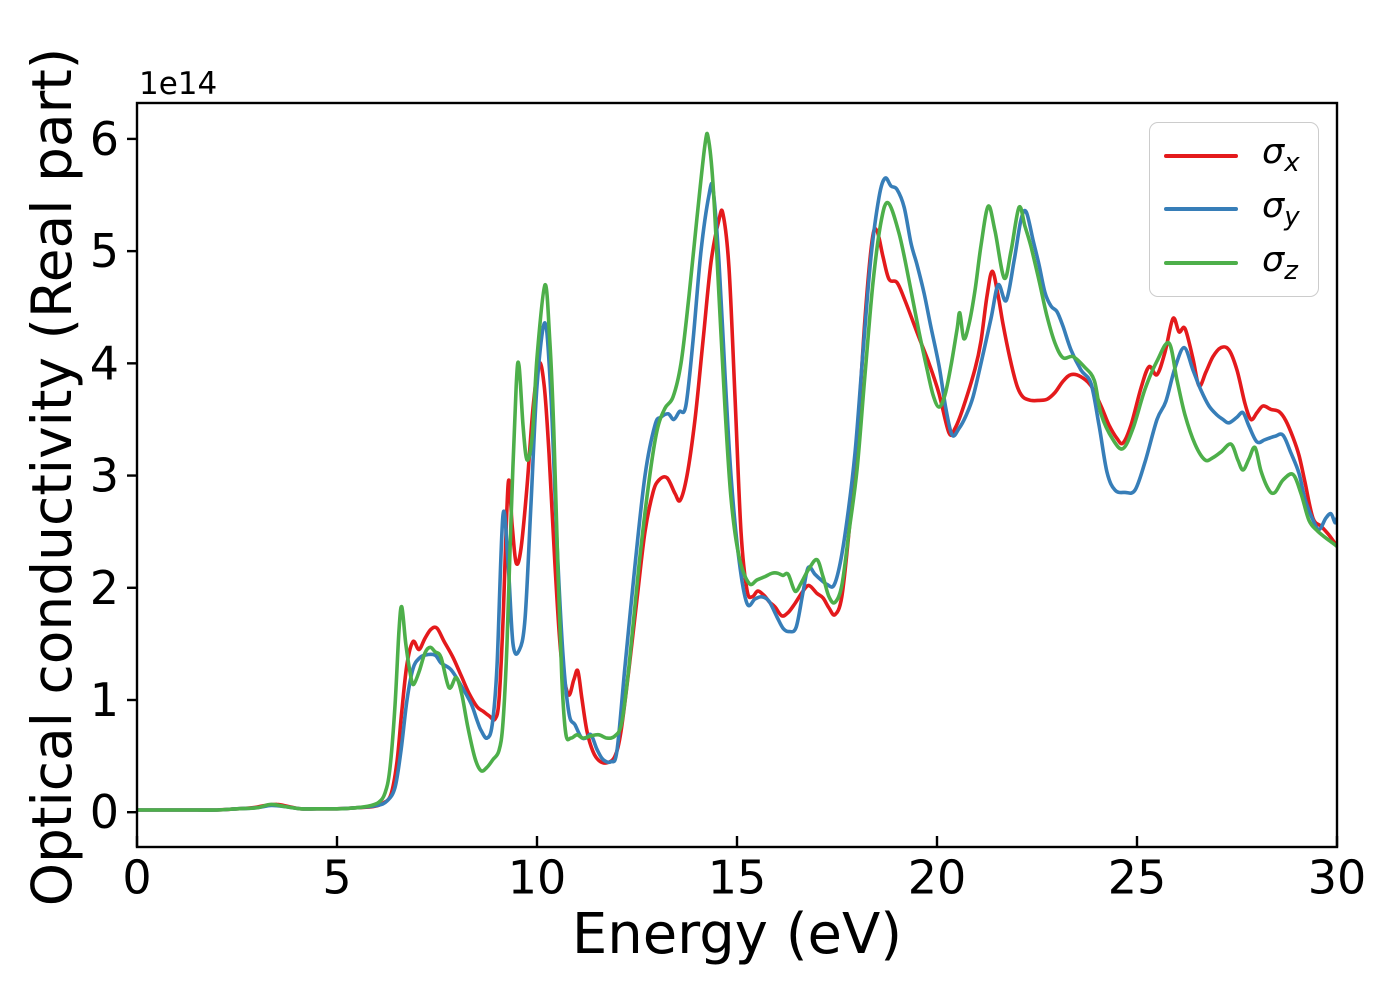 This screenshot has width=1400, height=1000. Describe the element at coordinates (1201, 263) in the screenshot. I see `sigma-z-line-swatch` at that location.